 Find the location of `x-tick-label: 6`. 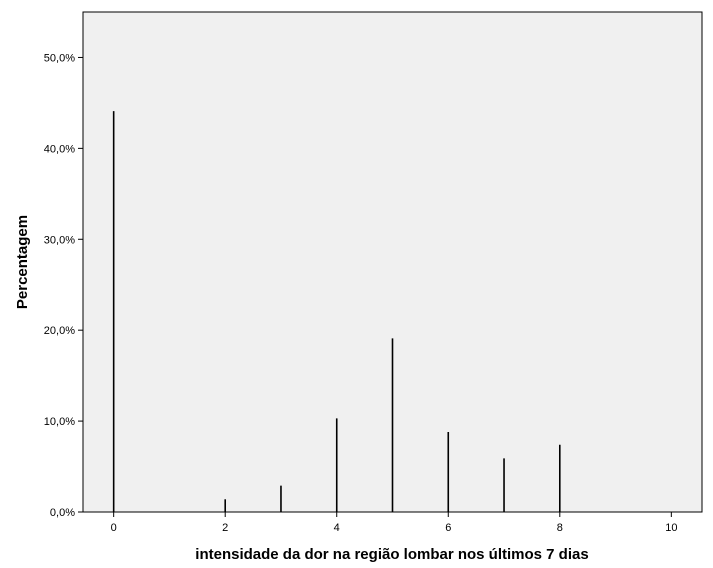

x-tick-label: 6 is located at coordinates (448, 528).